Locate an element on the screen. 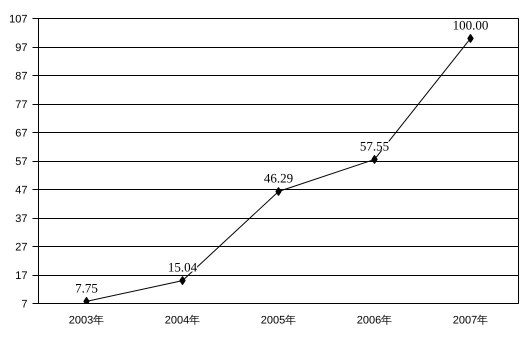  y-tick-label: 47 is located at coordinates (21, 190).